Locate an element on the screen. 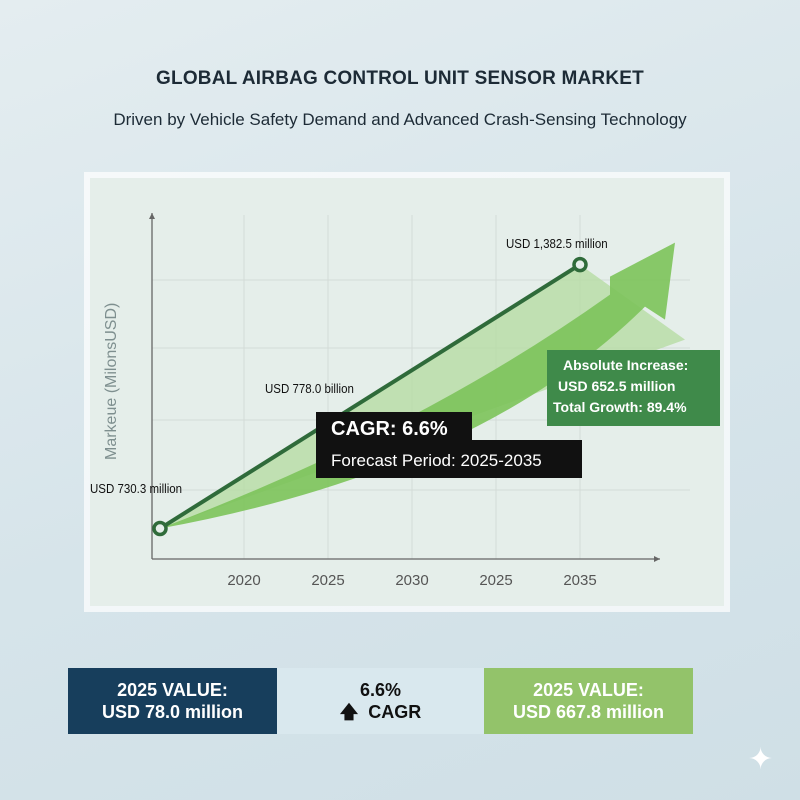  summary-cagr-box: 6.6% 🡅 CAGR is located at coordinates (380, 701).